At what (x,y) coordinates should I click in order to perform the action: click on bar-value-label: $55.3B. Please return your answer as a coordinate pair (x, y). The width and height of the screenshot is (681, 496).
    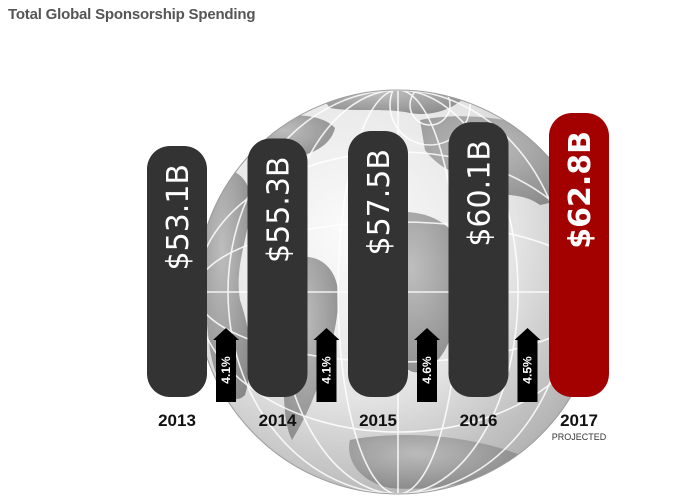
    Looking at the image, I should click on (279, 210).